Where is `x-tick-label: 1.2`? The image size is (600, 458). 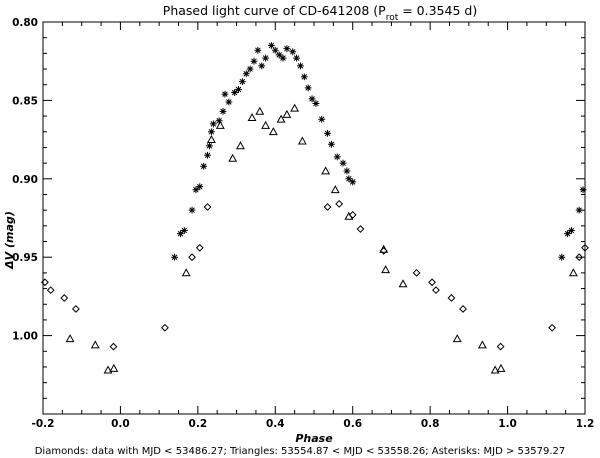 x-tick-label: 1.2 is located at coordinates (585, 424).